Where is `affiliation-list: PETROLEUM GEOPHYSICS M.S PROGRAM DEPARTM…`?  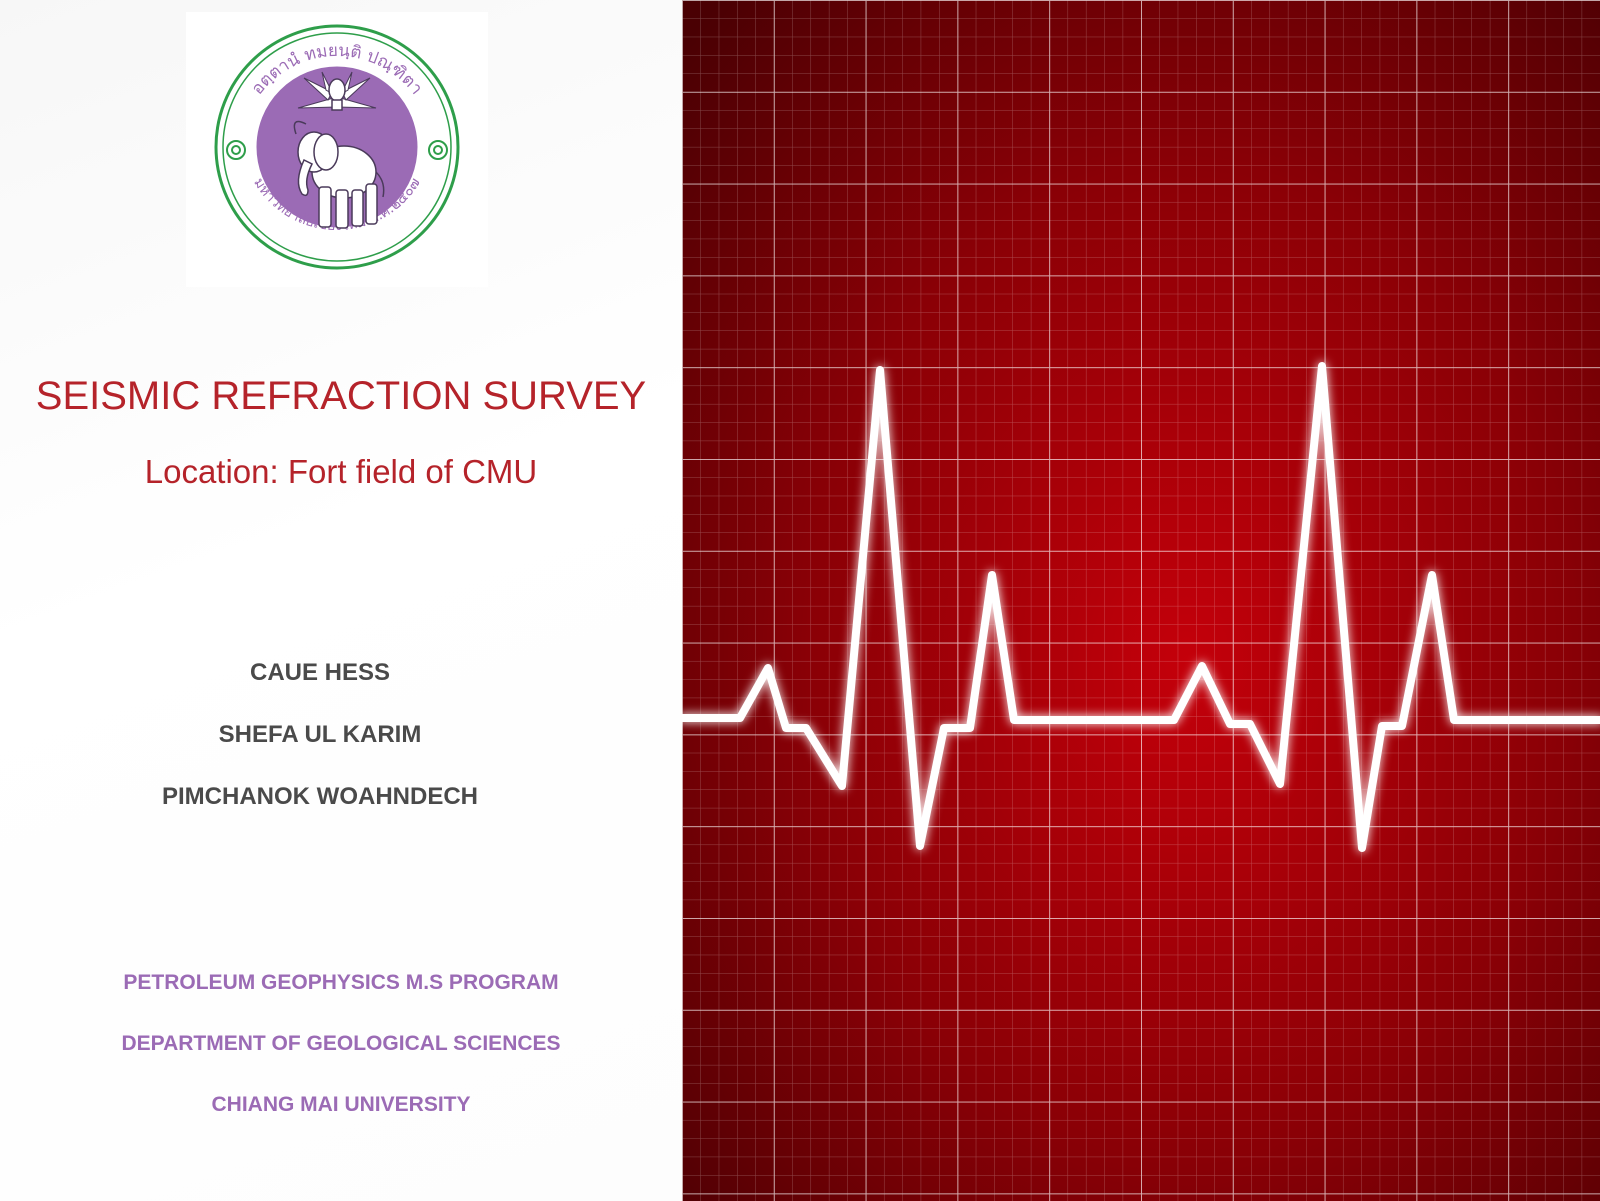
affiliation-list: PETROLEUM GEOPHYSICS M.S PROGRAM DEPARTM… is located at coordinates (341, 1061).